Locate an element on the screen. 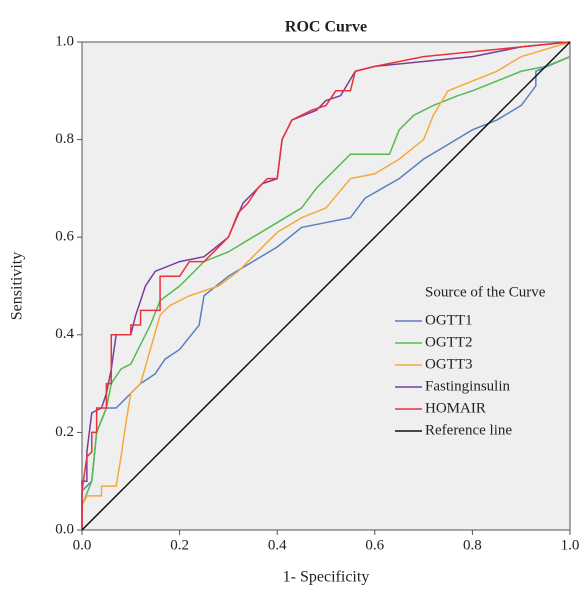  x-axis-title: 1- Specificity is located at coordinates (326, 577).